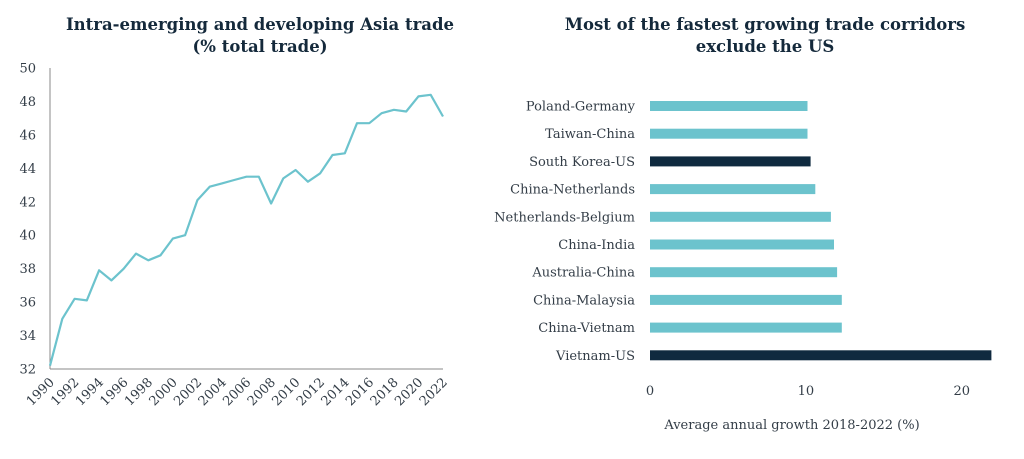  I want to click on category-label: China-Malaysia, so click(584, 300).